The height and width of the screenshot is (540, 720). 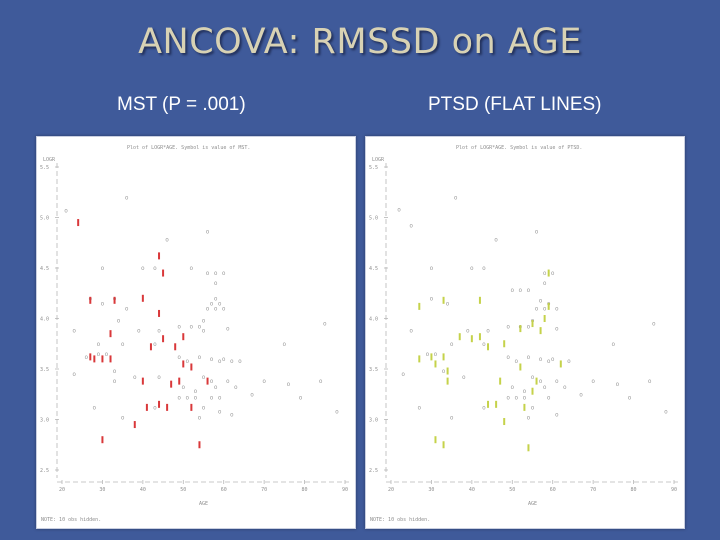 What do you see at coordinates (360, 42) in the screenshot?
I see `slide-title: ANCOVA: RMSSD on AGE` at bounding box center [360, 42].